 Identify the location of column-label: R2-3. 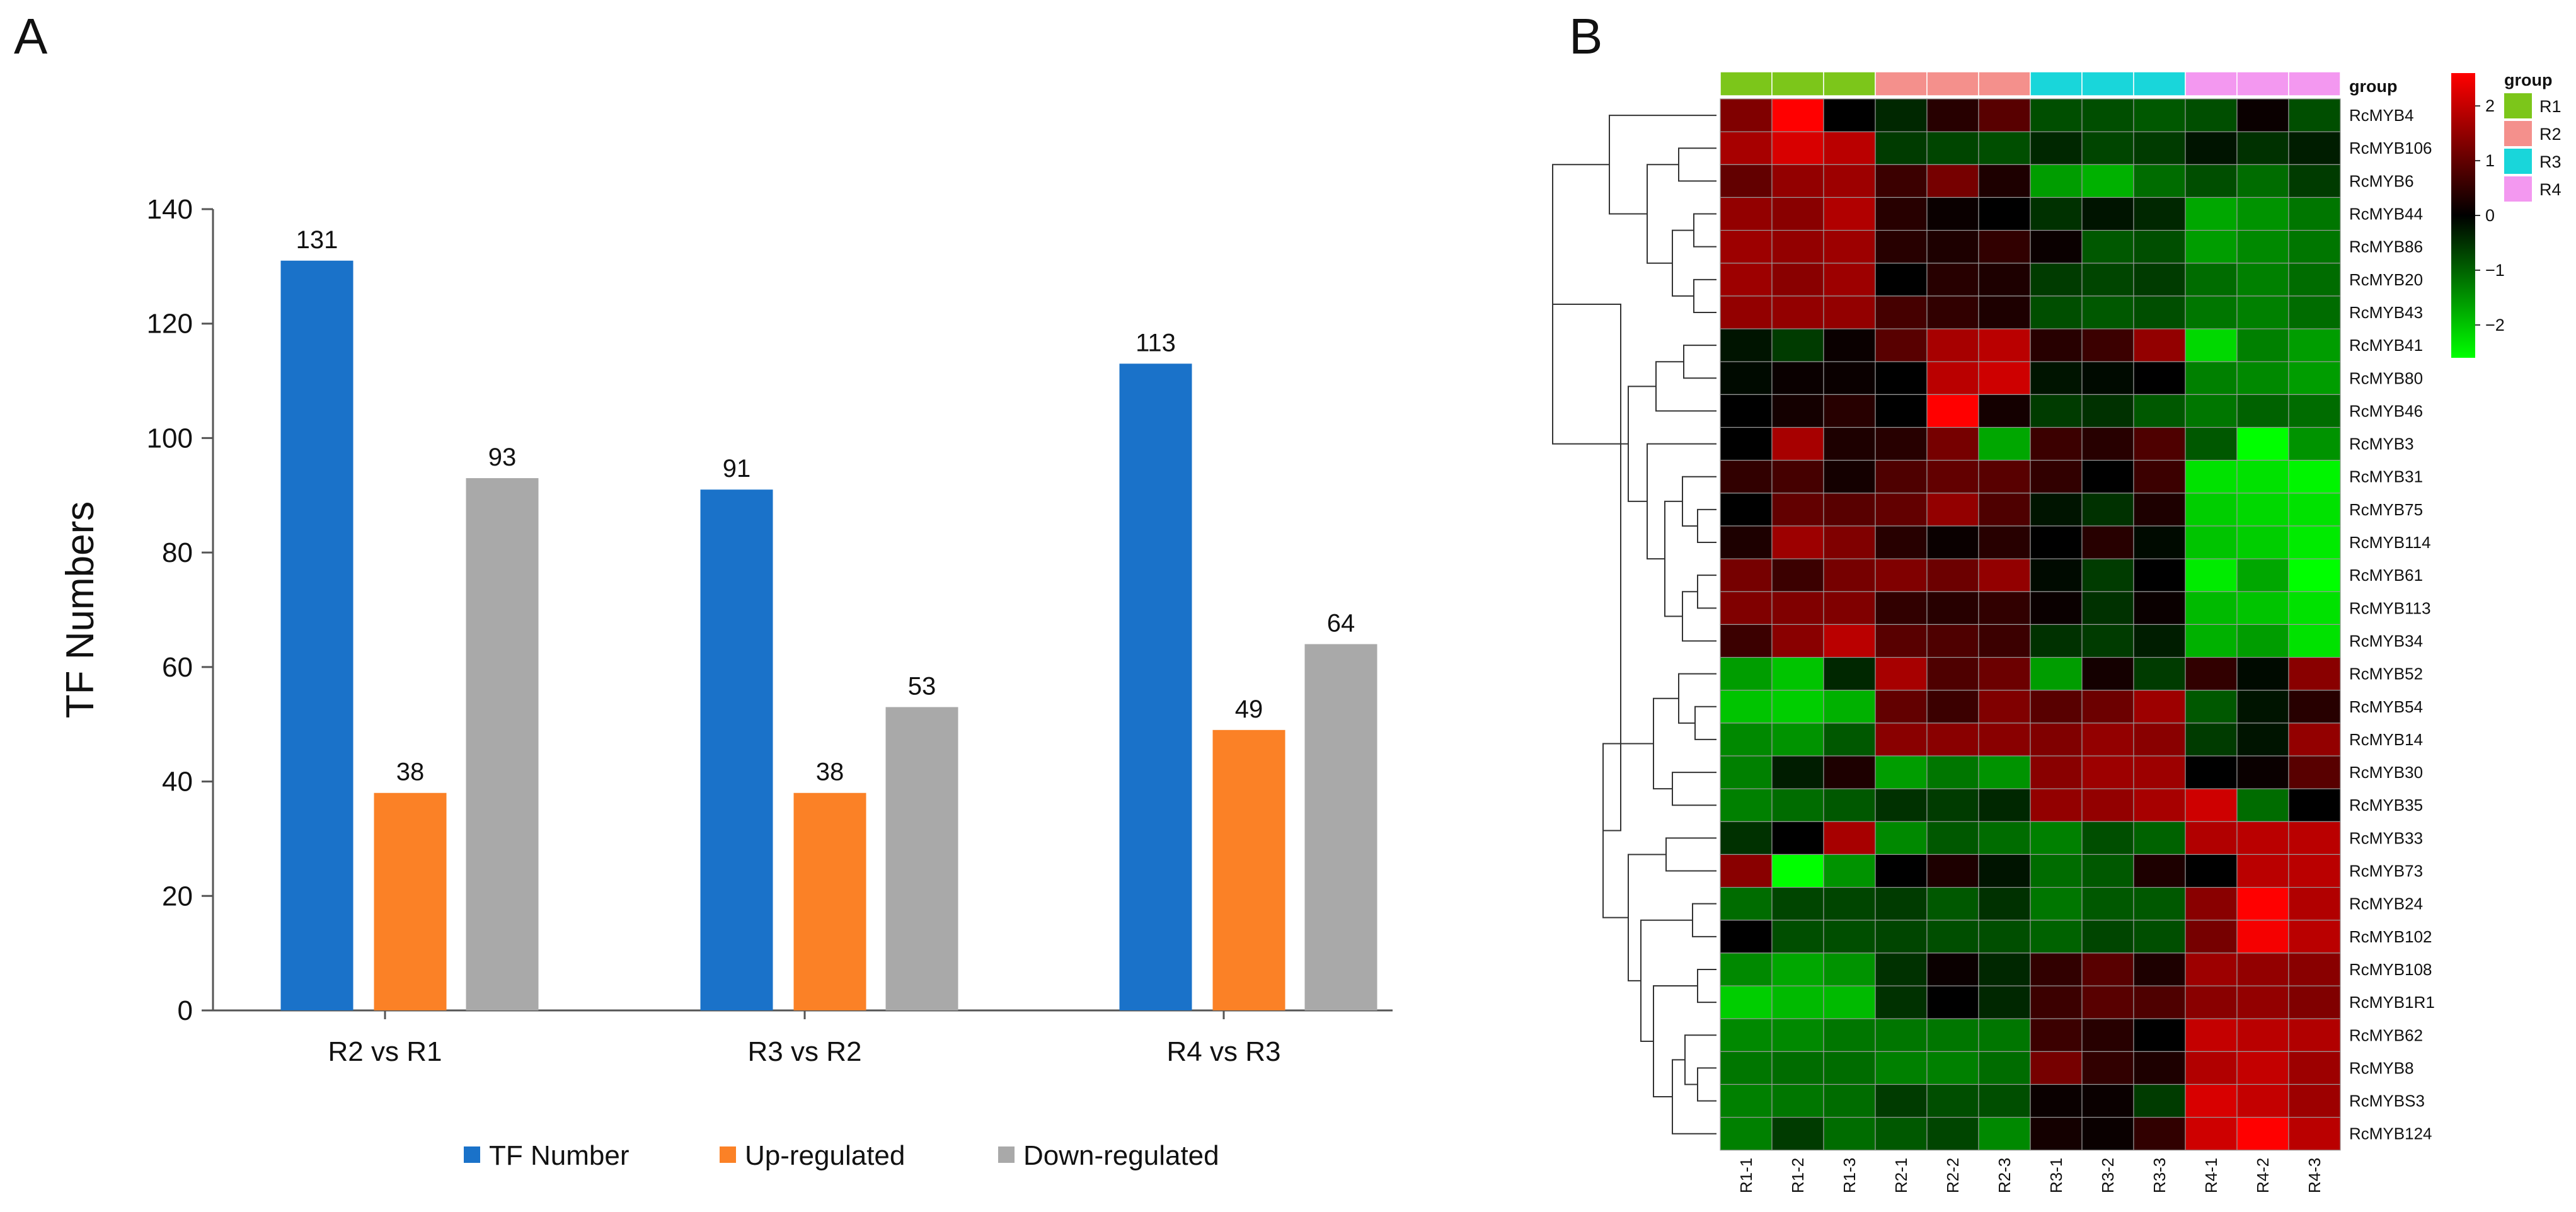
(2004, 1175).